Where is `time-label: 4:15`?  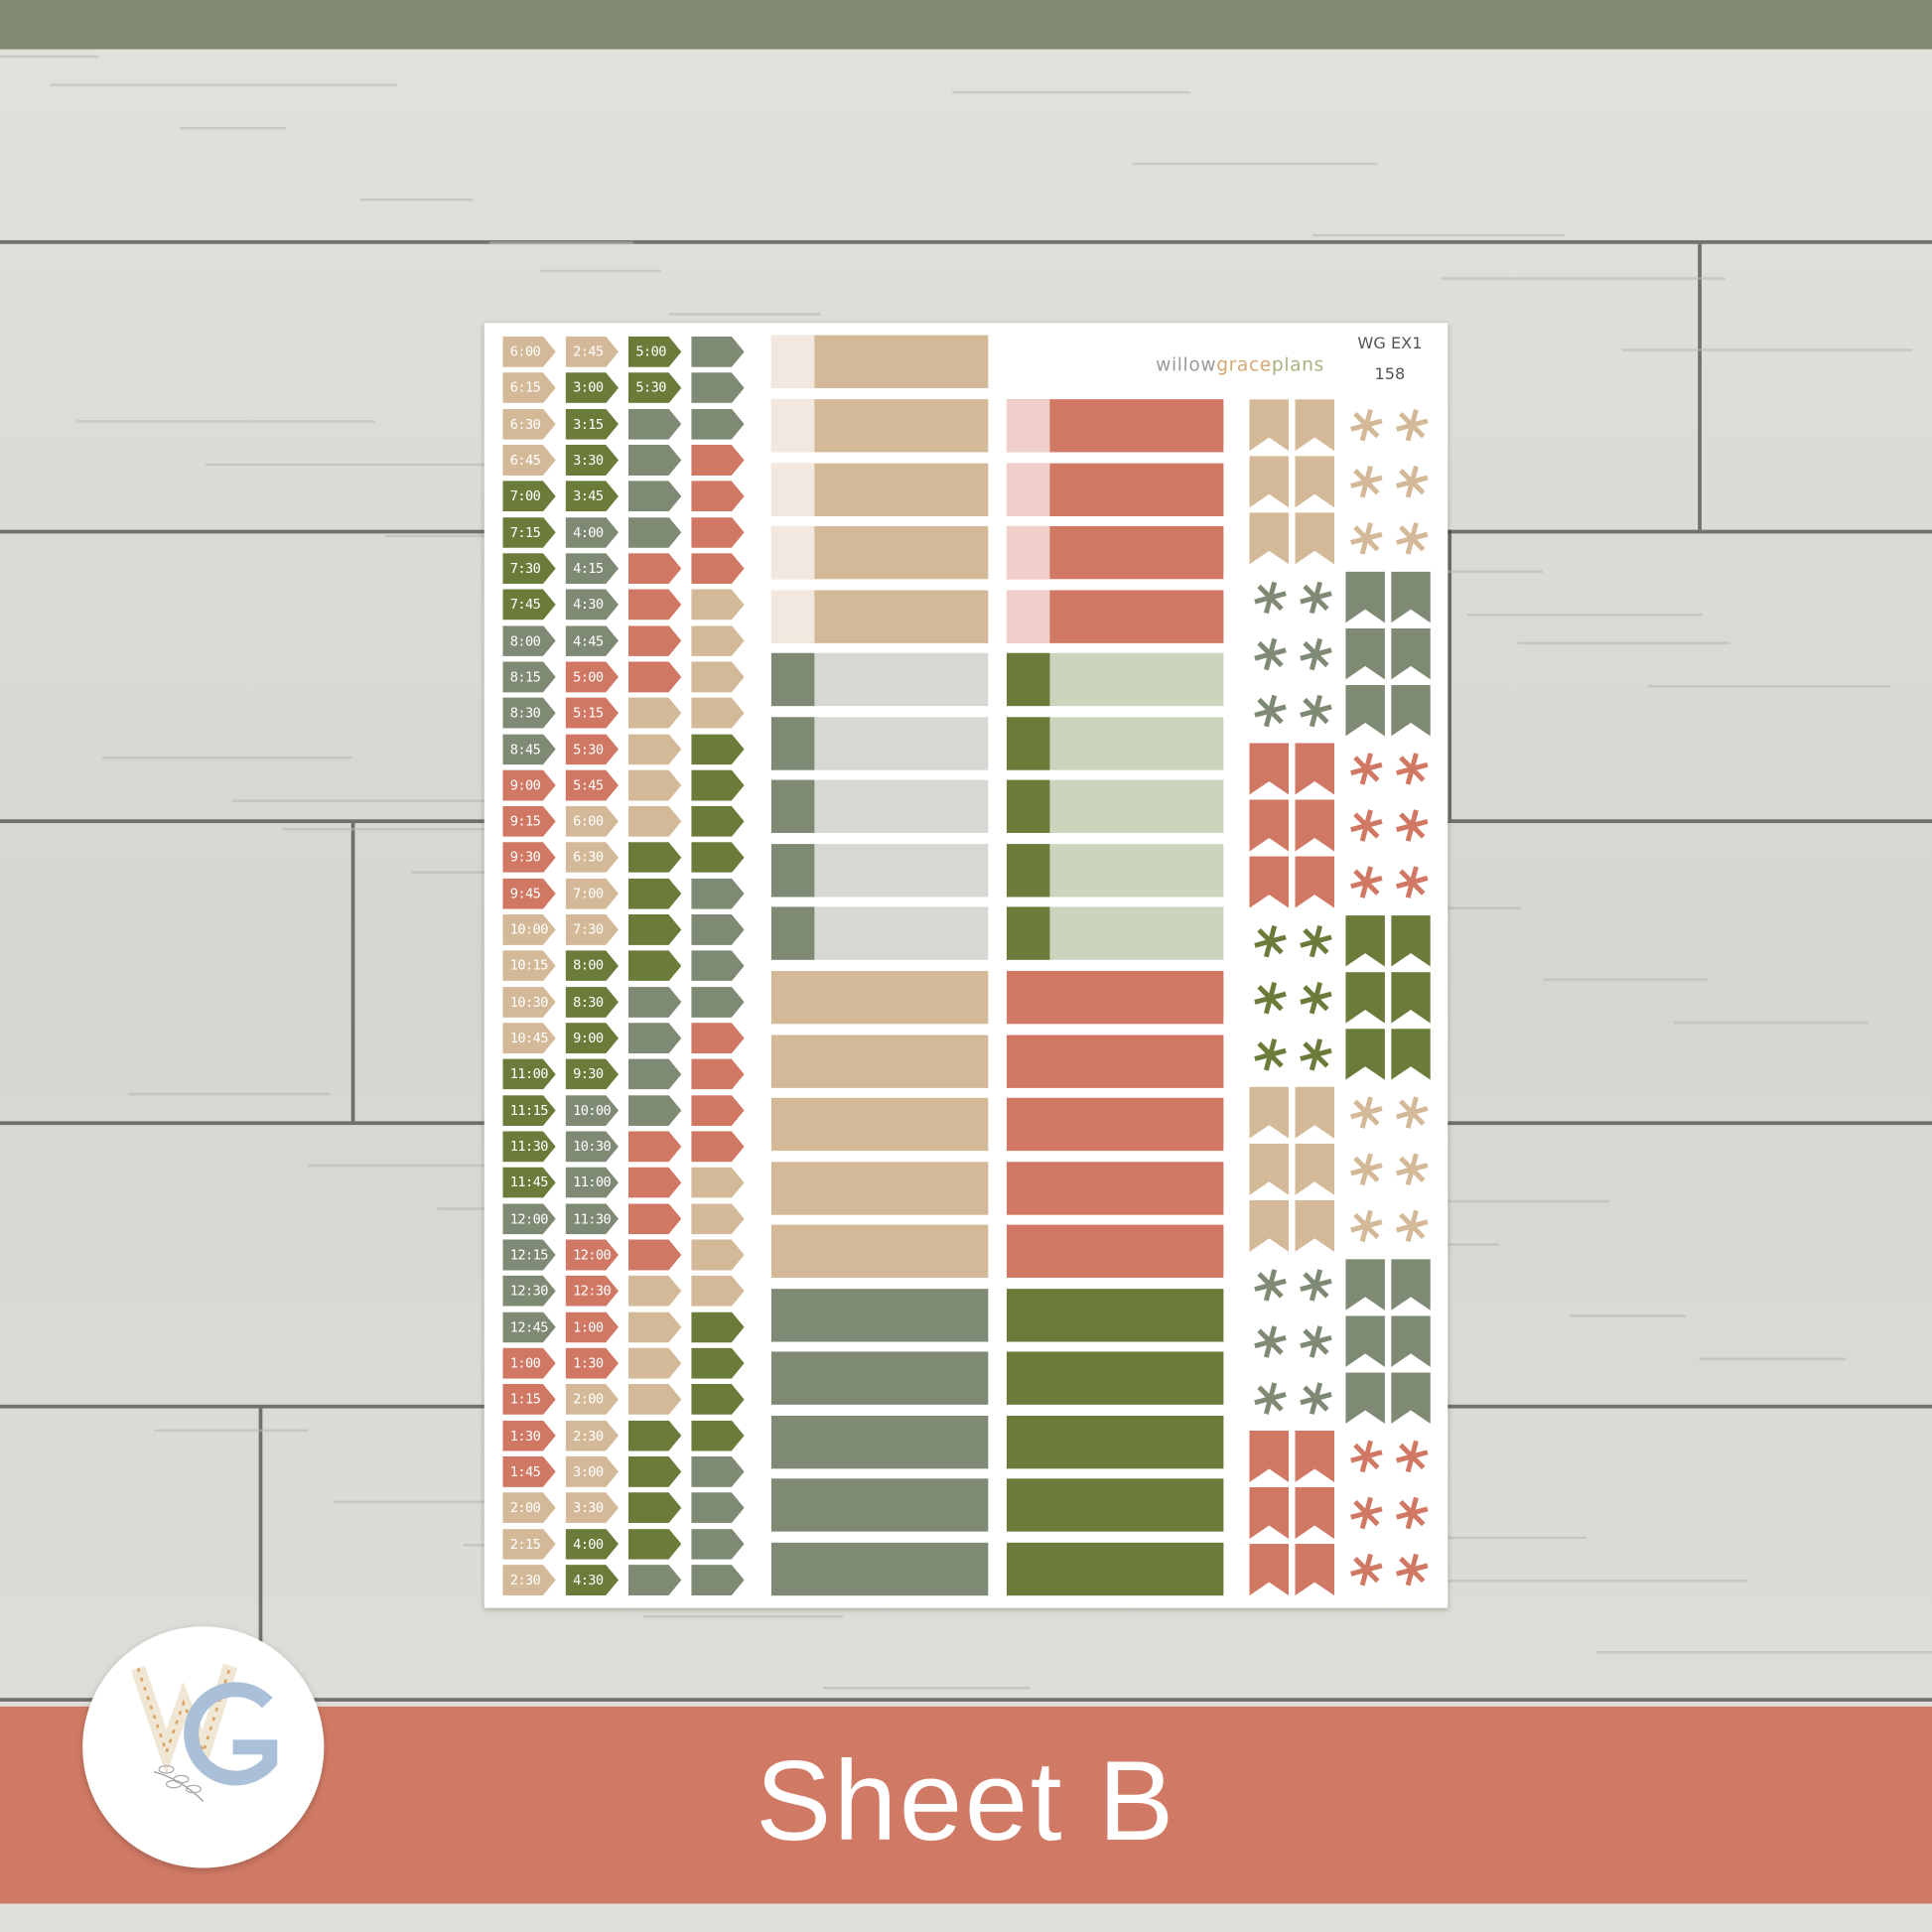
time-label: 4:15 is located at coordinates (589, 569).